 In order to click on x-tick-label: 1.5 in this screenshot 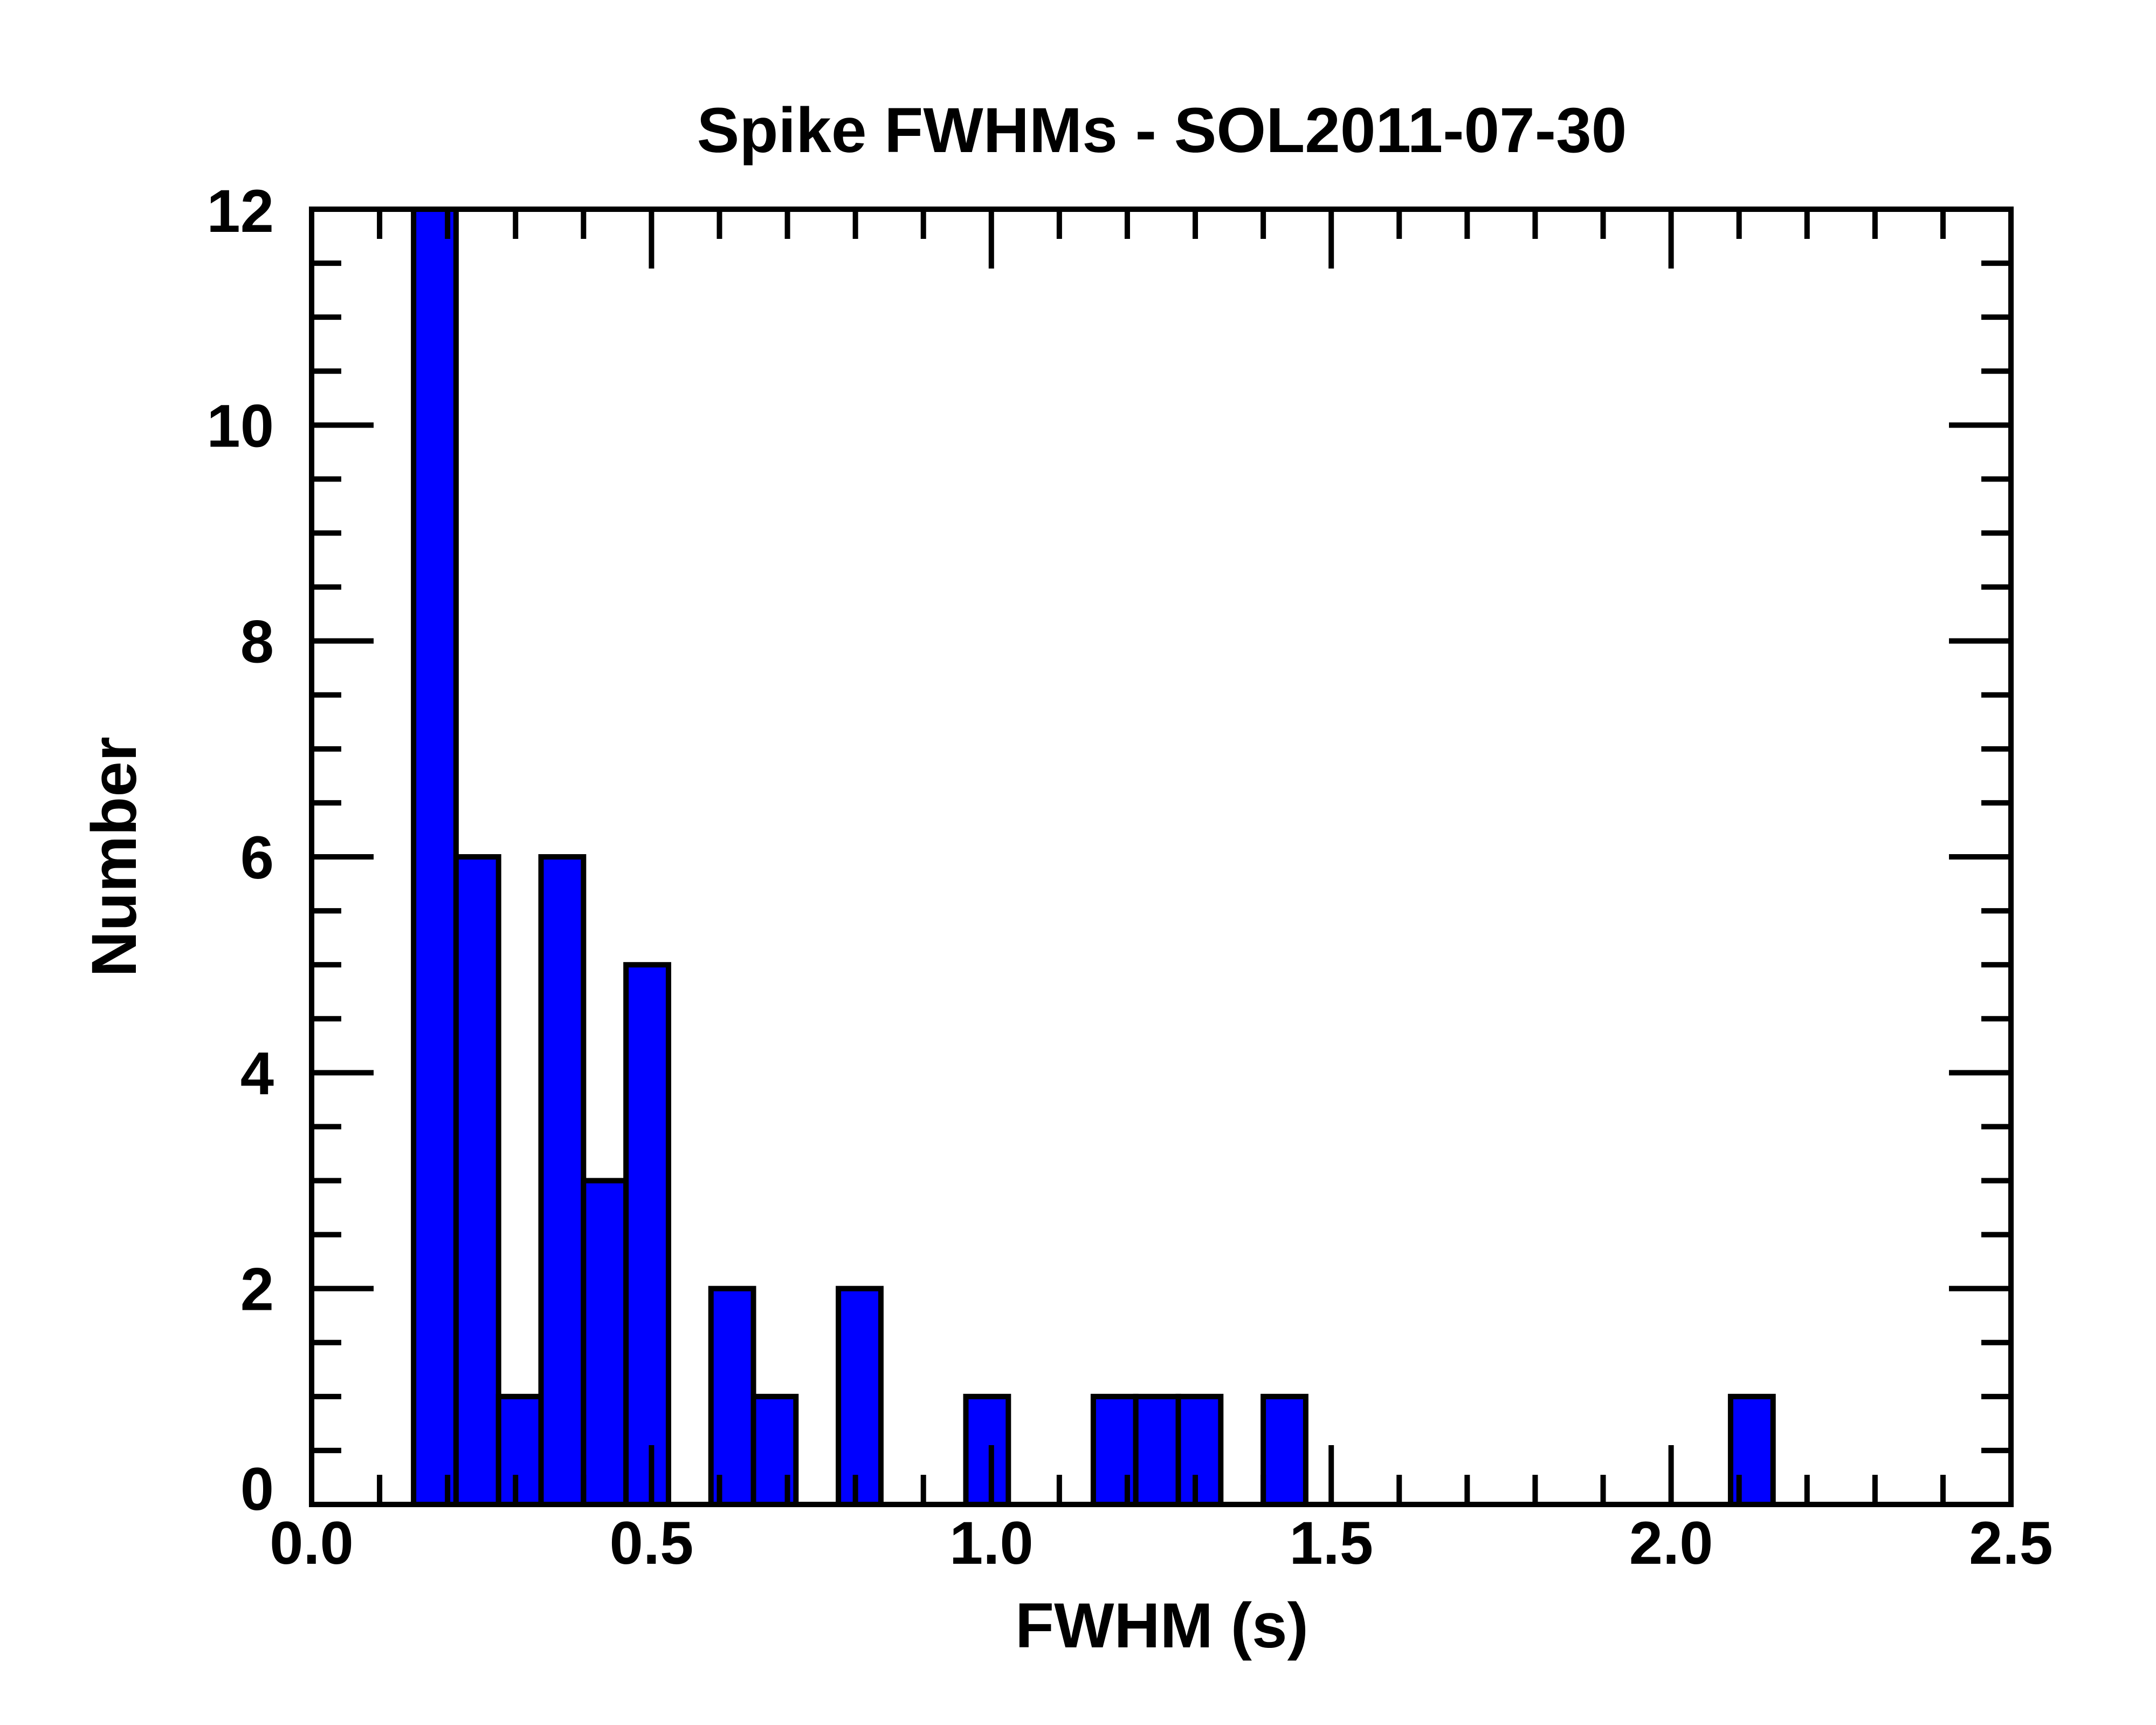, I will do `click(1331, 1543)`.